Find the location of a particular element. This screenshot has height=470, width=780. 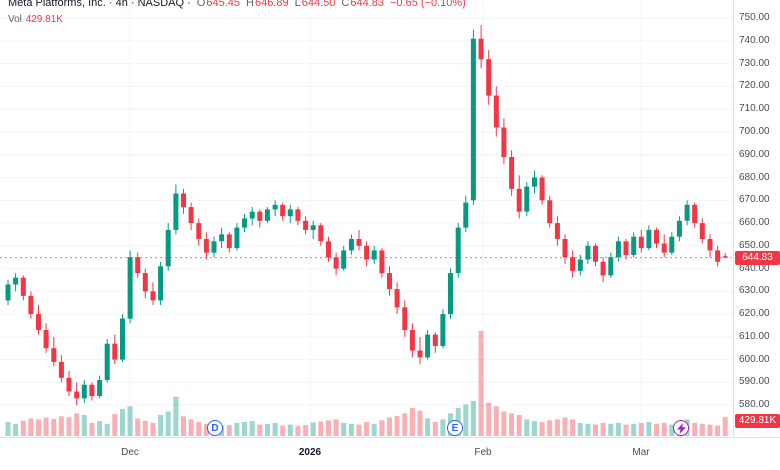

price-axis-label: 740.00 is located at coordinates (754, 40).